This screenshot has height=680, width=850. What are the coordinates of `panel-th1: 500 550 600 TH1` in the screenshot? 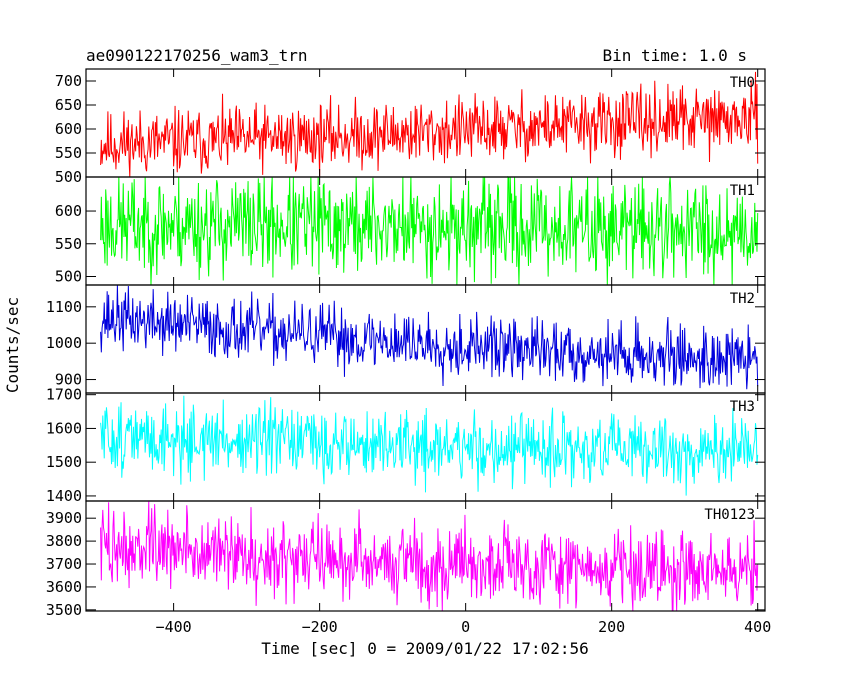 It's located at (410, 230).